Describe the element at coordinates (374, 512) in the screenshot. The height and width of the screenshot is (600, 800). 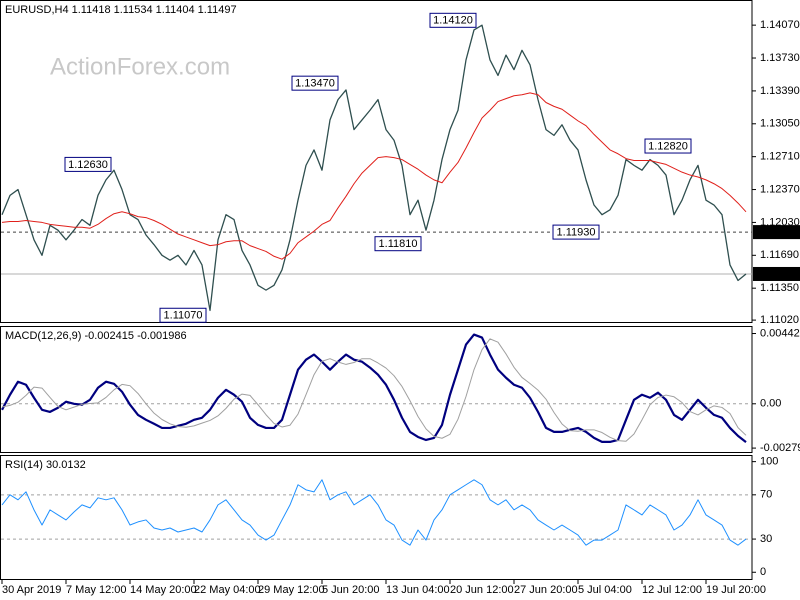
I see `series-line` at that location.